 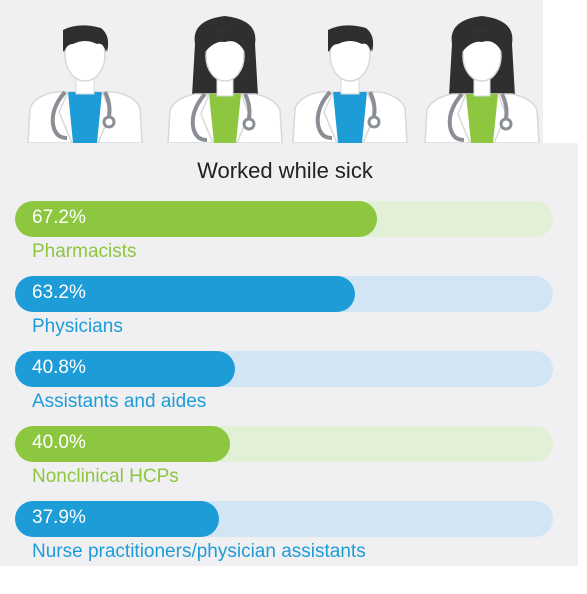 What do you see at coordinates (59, 292) in the screenshot?
I see `bar-value-label: 63.2%` at bounding box center [59, 292].